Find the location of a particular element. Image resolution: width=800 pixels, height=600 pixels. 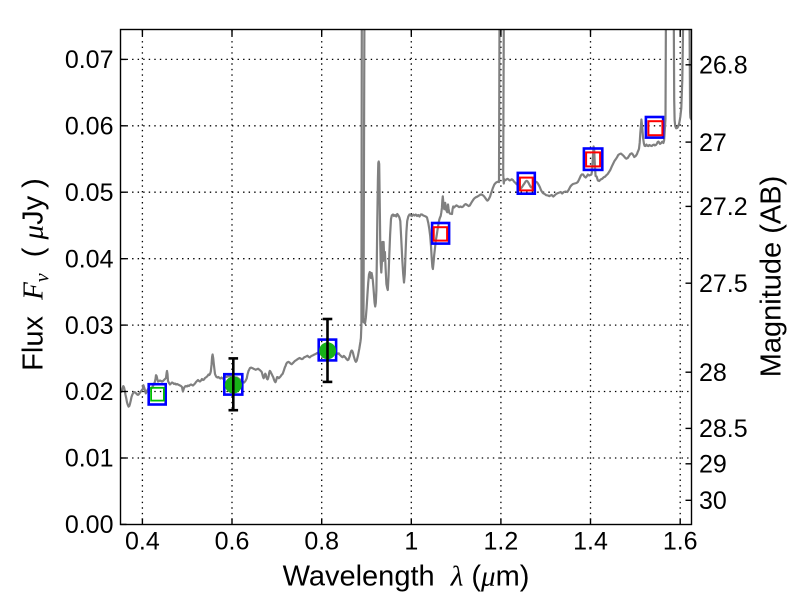

svg-text: 26.8 is located at coordinates (723, 66).